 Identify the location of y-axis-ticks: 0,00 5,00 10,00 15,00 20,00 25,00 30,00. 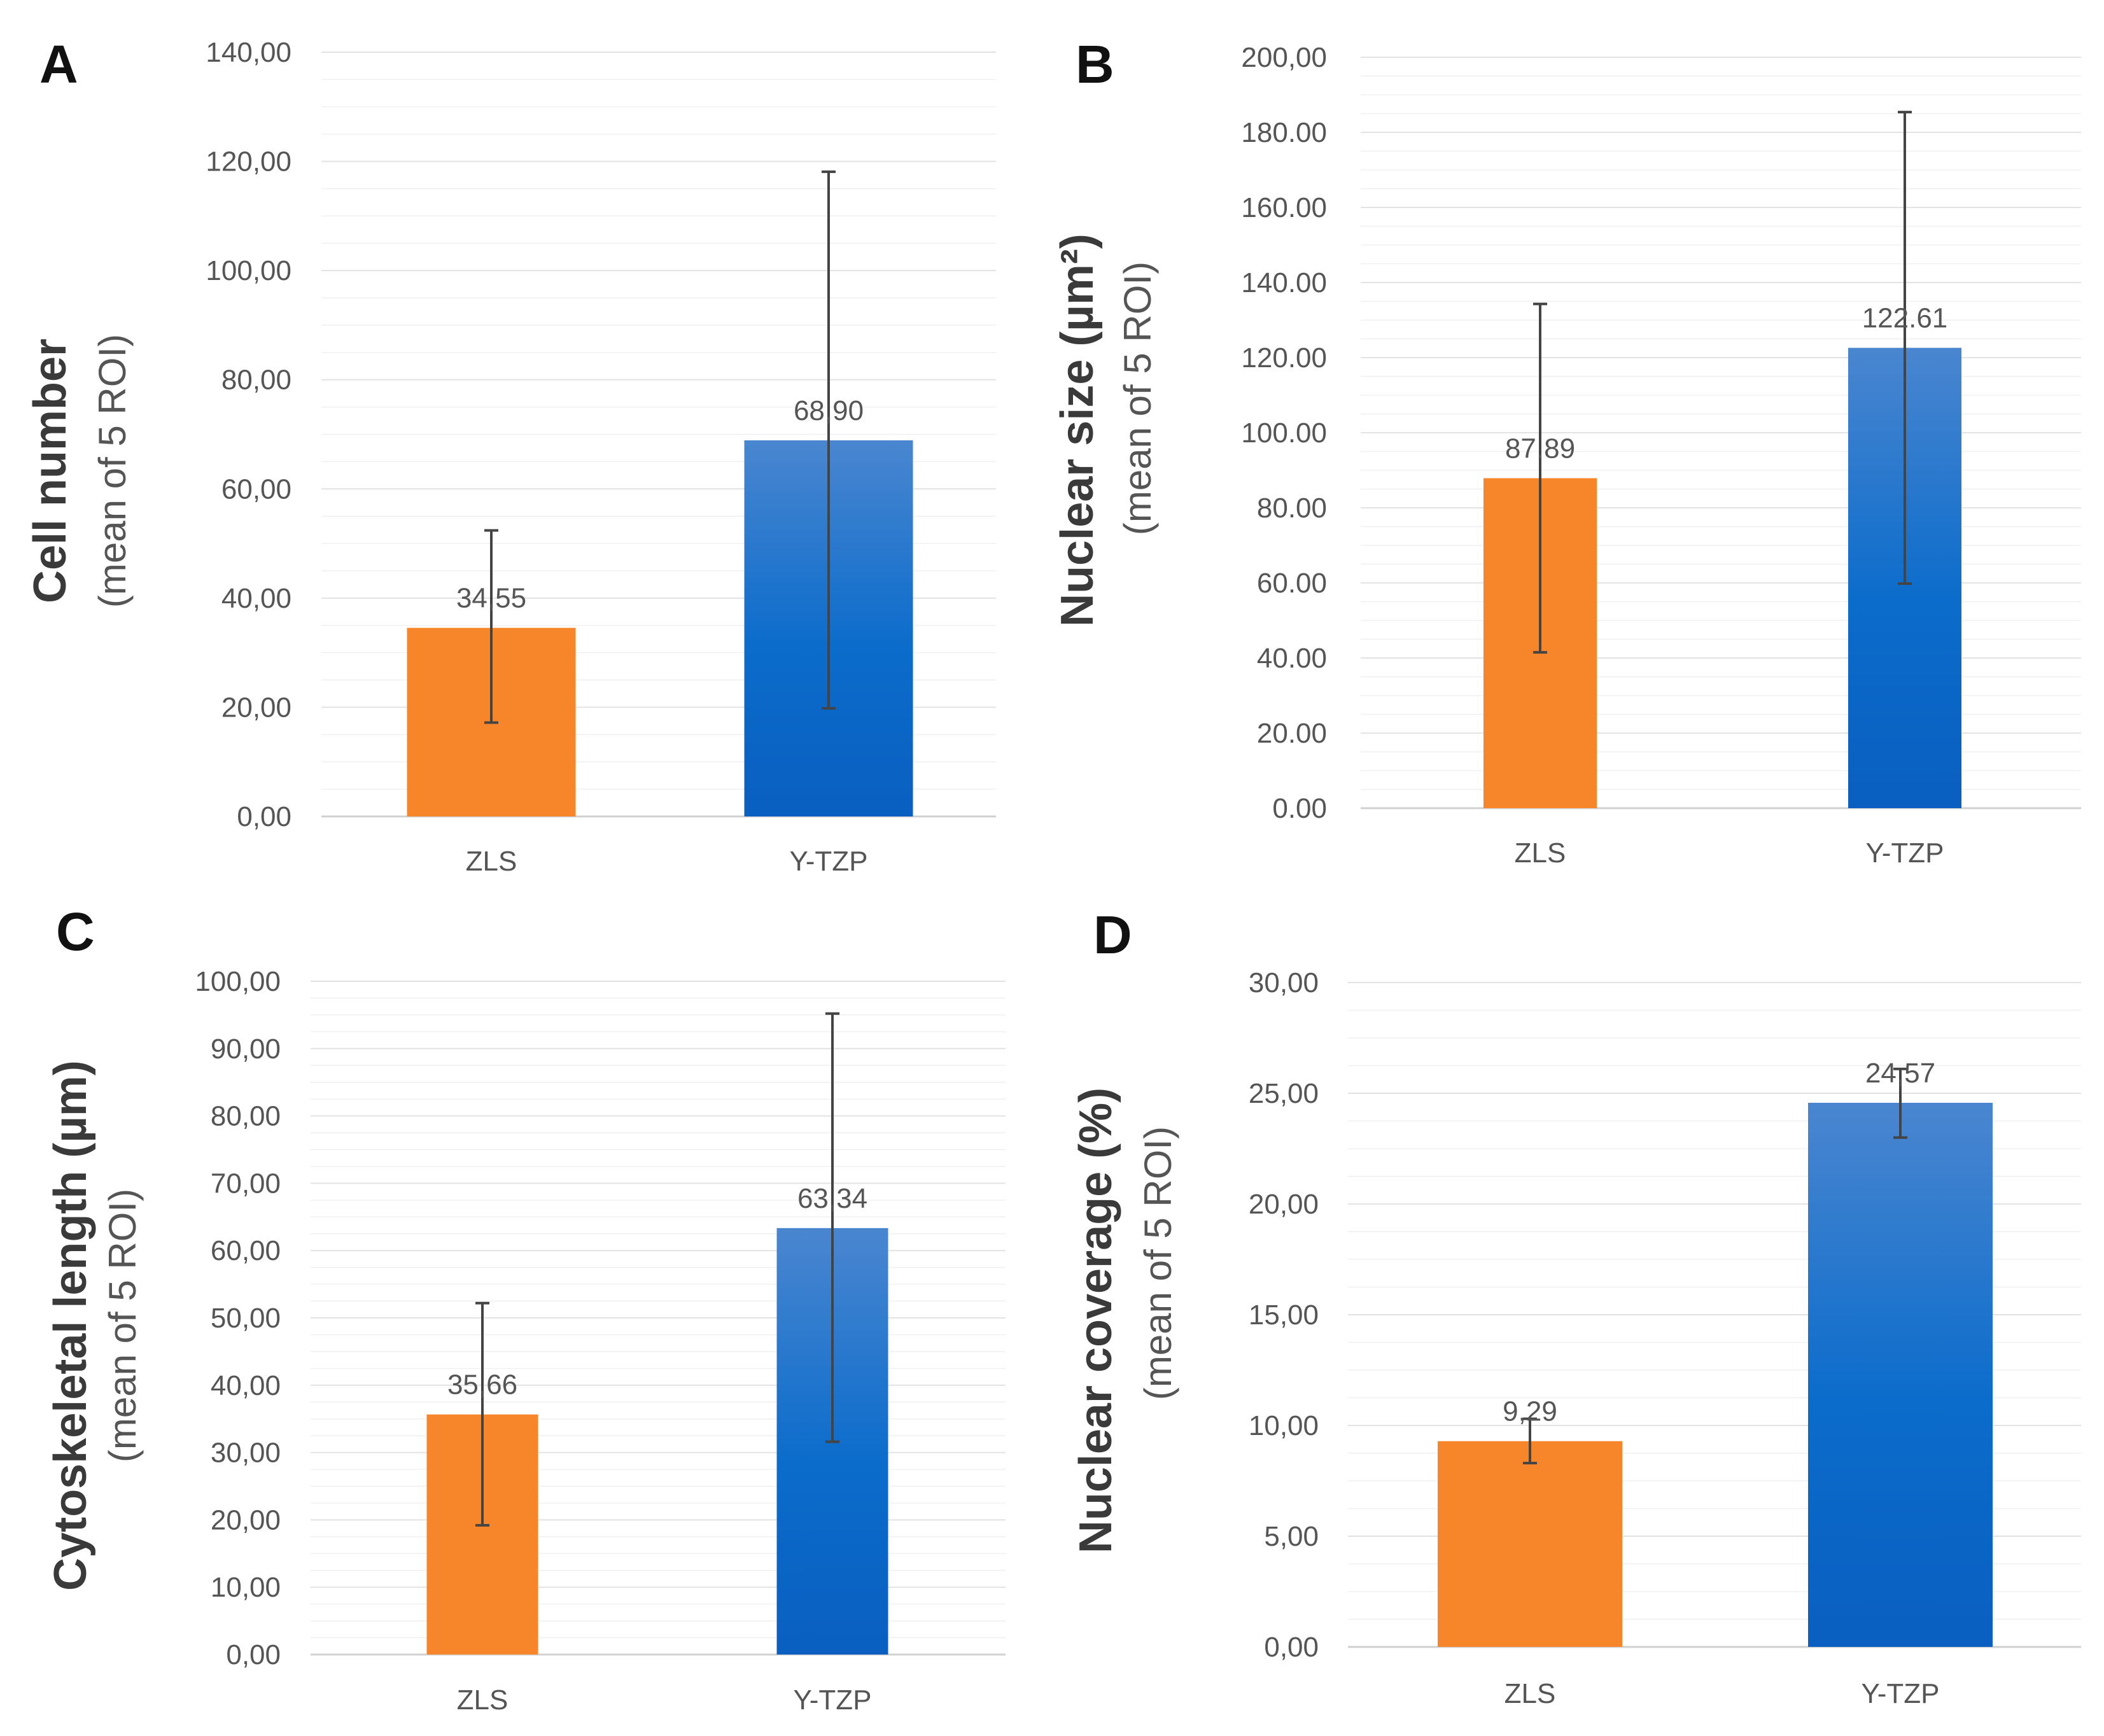
(1284, 1315).